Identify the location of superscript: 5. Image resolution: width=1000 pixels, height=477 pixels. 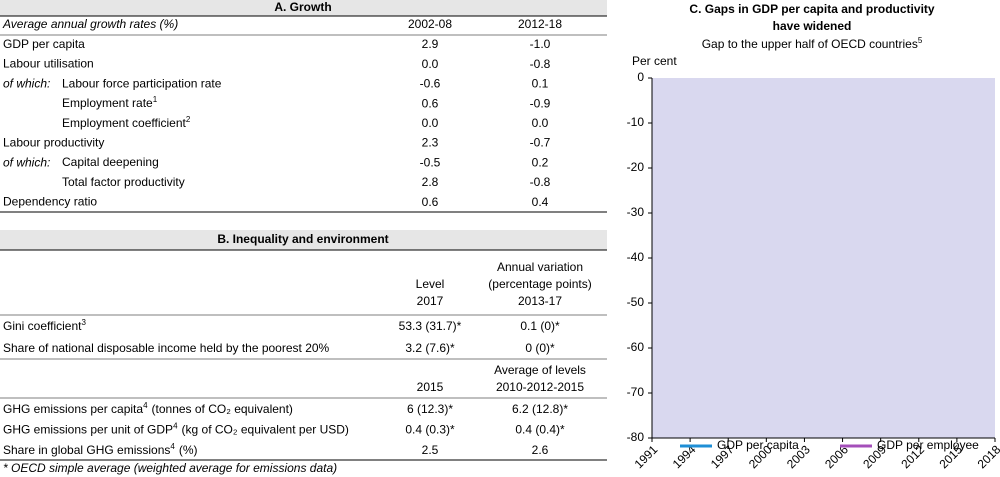
(920, 40).